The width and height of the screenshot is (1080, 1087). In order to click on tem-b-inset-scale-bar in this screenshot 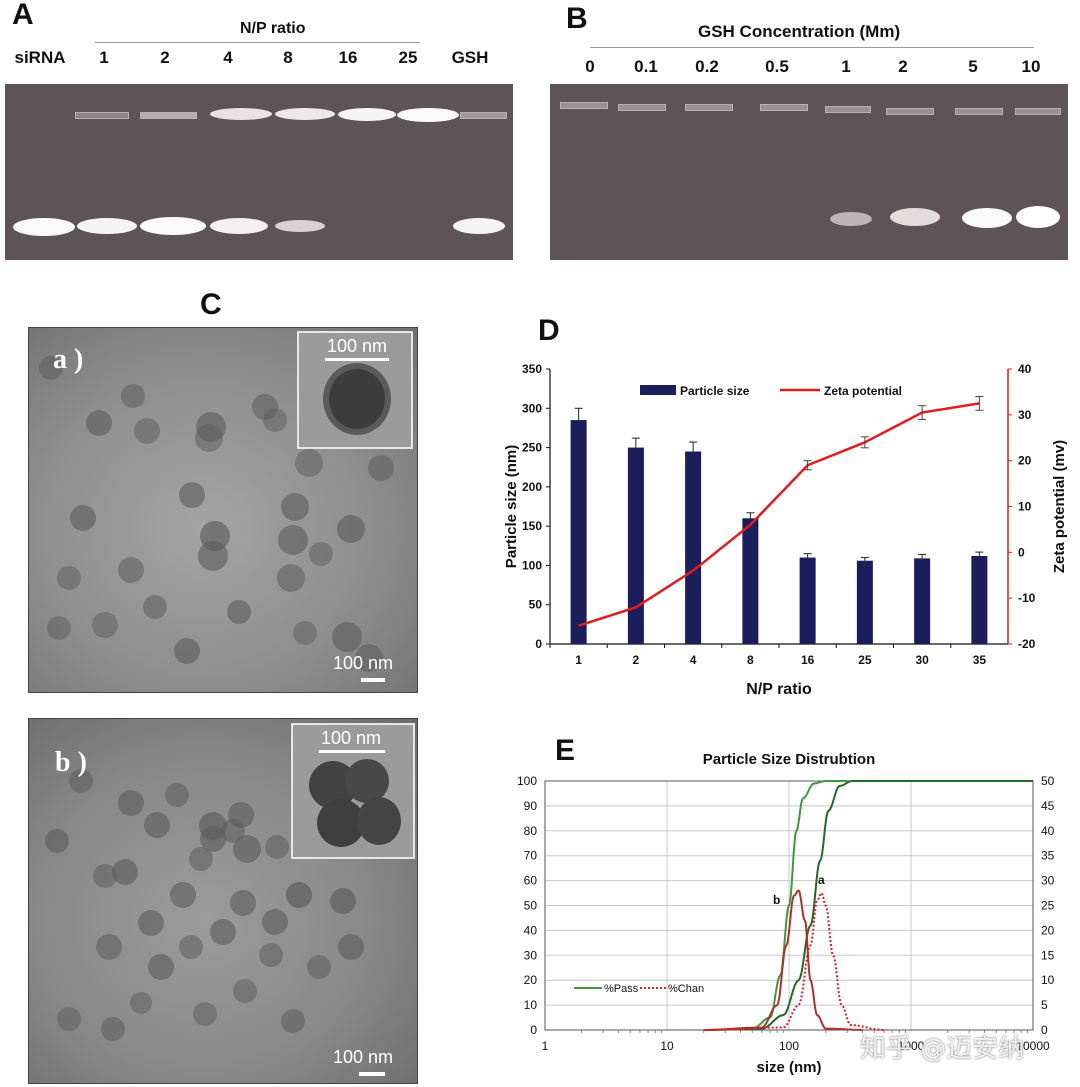, I will do `click(352, 751)`.